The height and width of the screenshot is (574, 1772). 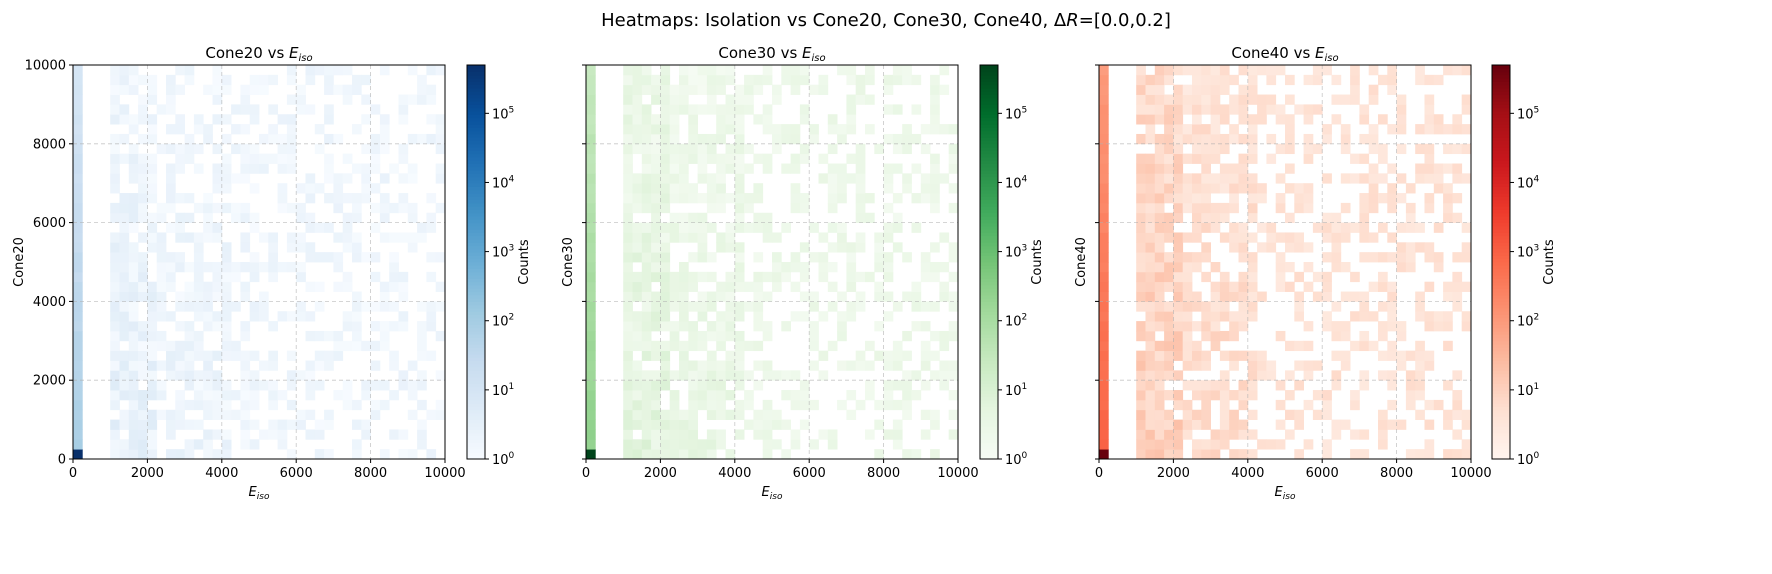 I want to click on x-tick-label: 8000, so click(x=370, y=473).